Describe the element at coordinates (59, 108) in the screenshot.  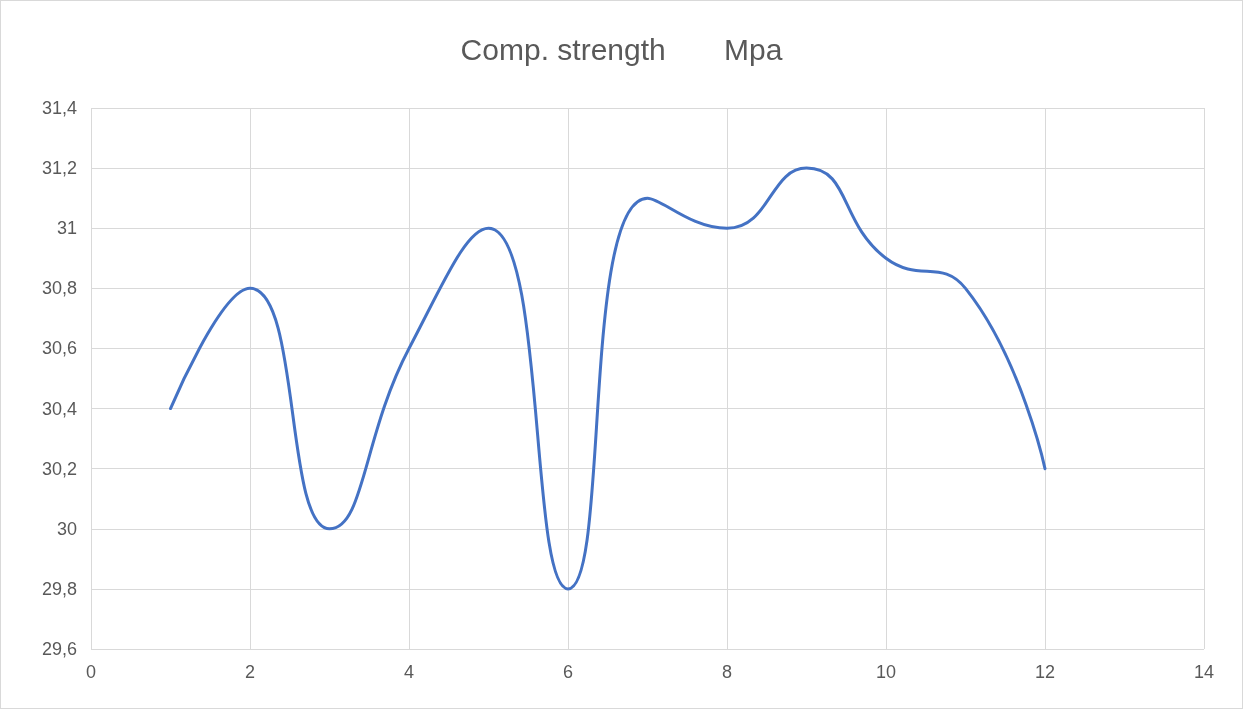
I see `y-tick-label: 31,4` at that location.